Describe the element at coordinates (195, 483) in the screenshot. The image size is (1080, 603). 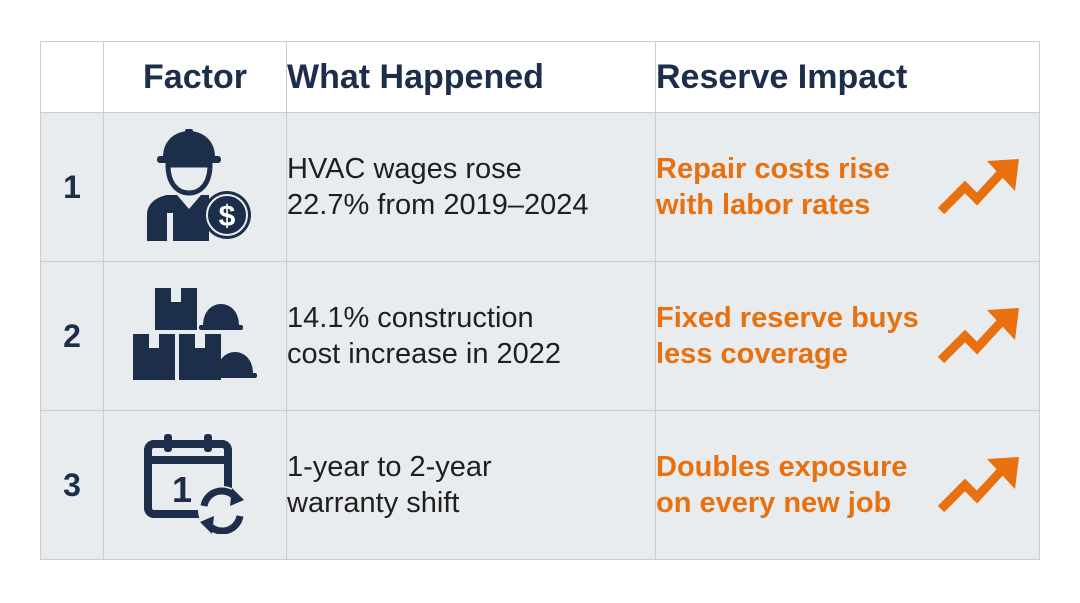
I see `calendar-renew-icon: 1` at that location.